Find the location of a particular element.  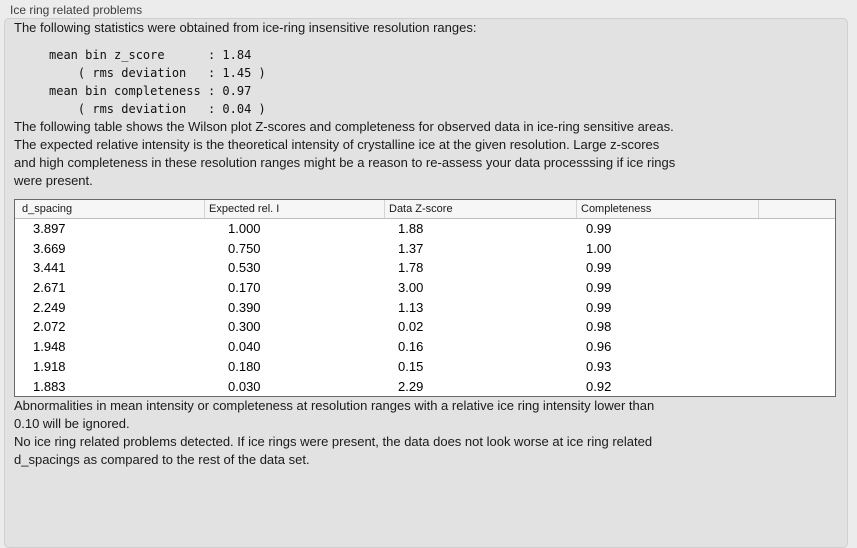

table-cell: 0.98 is located at coordinates (599, 327).